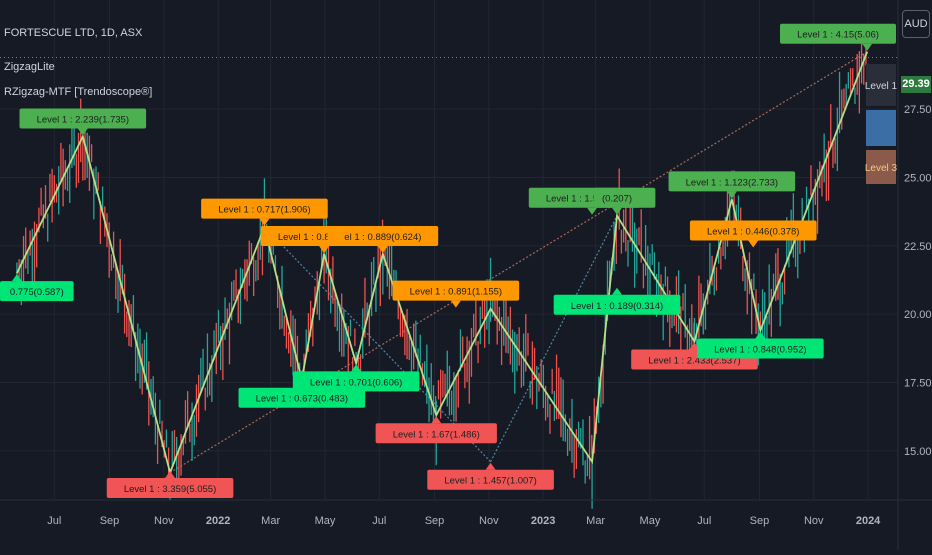 This screenshot has width=932, height=555. I want to click on pivot-label-text: el 1 : 0.889(0.624), so click(382, 237).